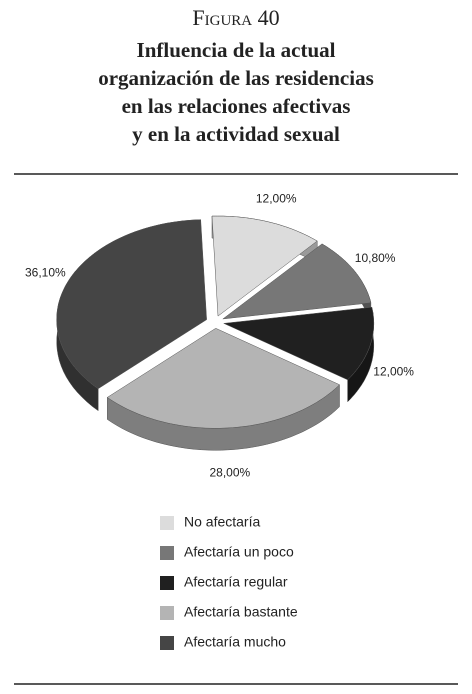 Image resolution: width=472 pixels, height=694 pixels. Describe the element at coordinates (241, 612) in the screenshot. I see `legend-label: Afectaría bastante` at that location.